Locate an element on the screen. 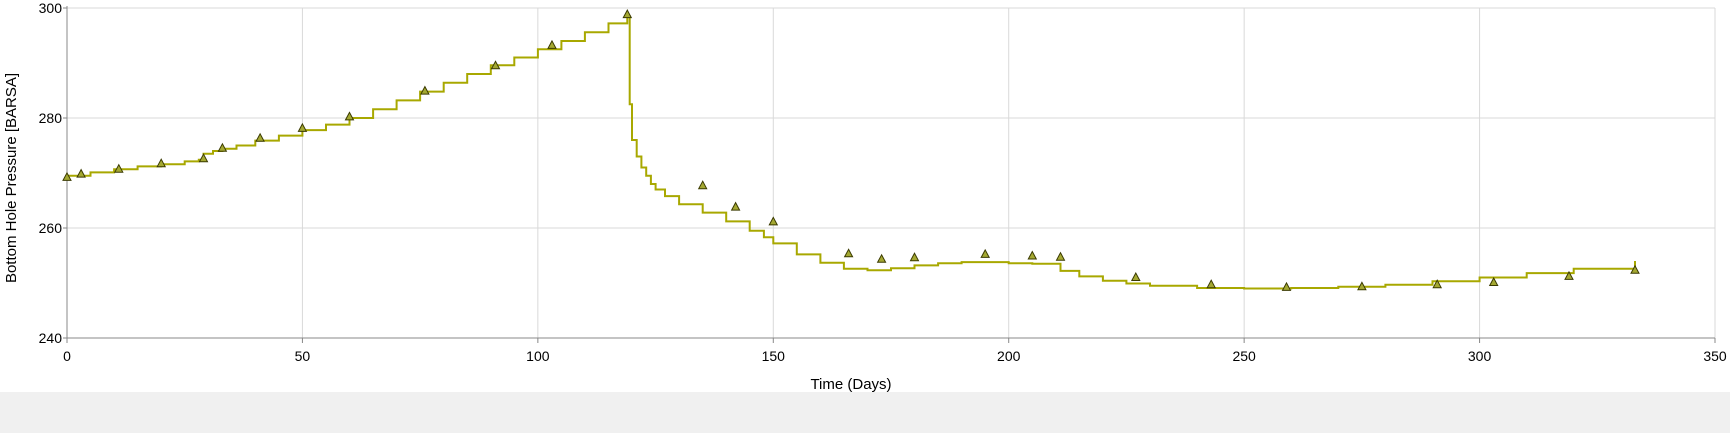 The height and width of the screenshot is (433, 1730). x-tick-label: 50 is located at coordinates (303, 356).